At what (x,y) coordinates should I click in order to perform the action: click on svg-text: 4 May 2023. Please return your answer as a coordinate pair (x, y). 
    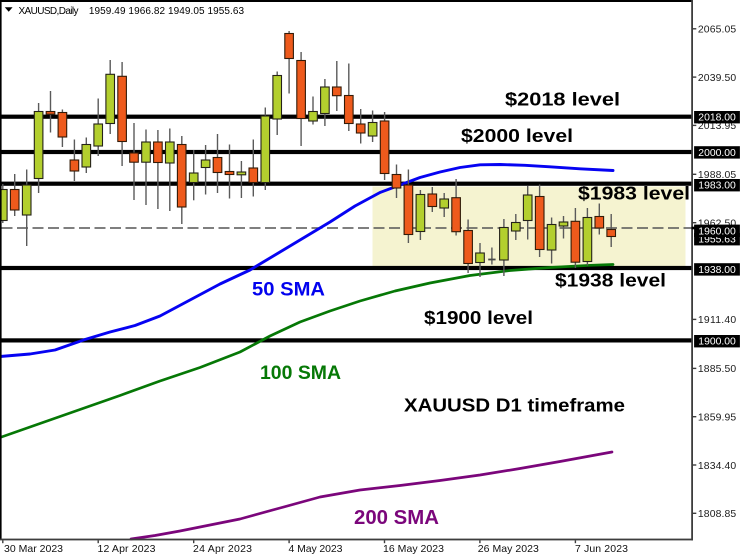
    Looking at the image, I should click on (316, 549).